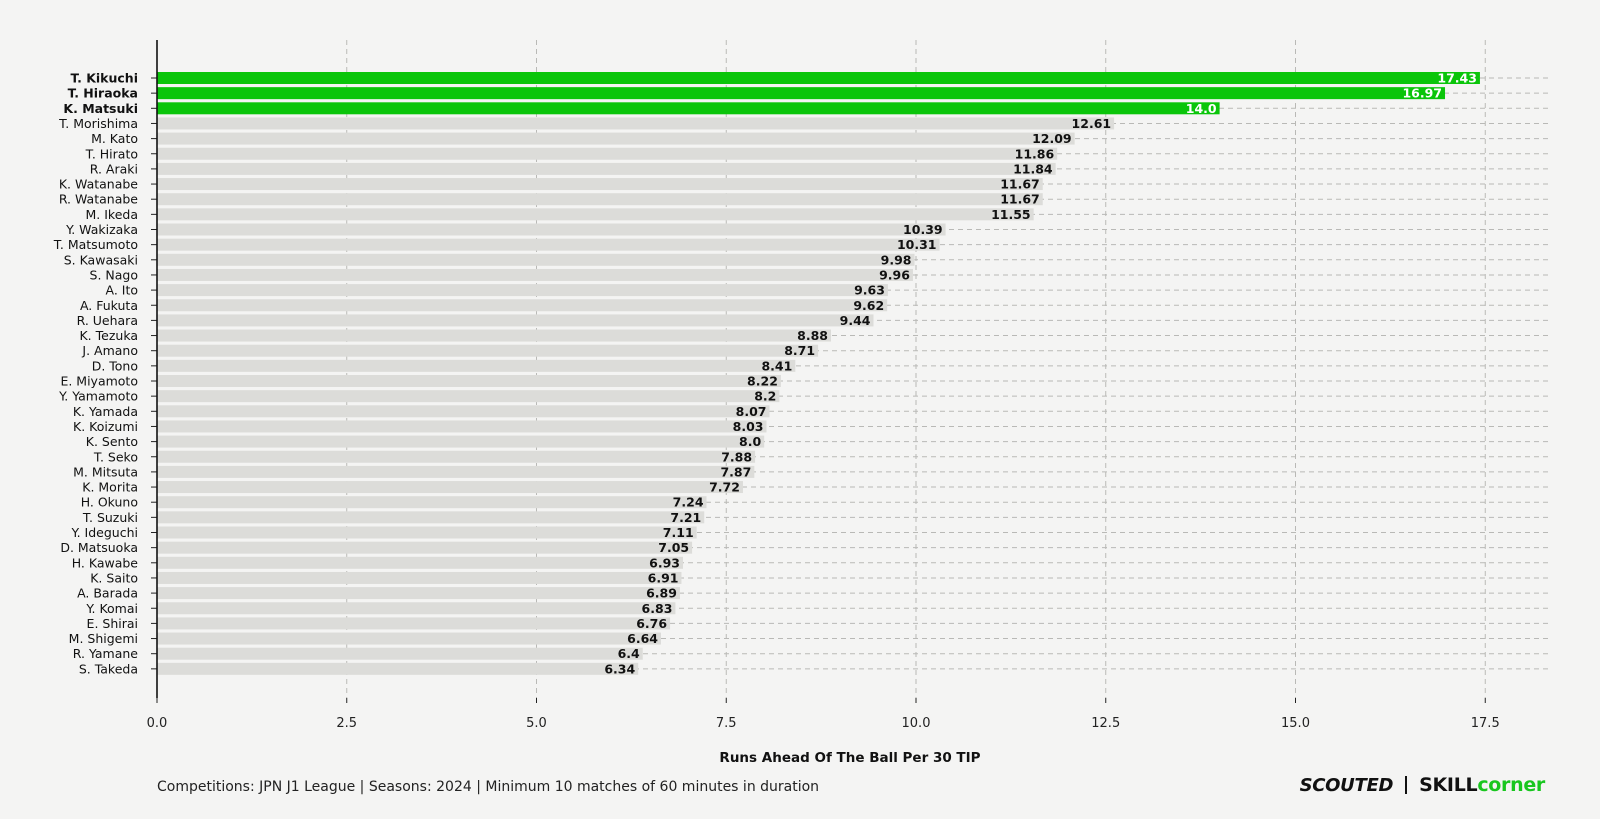  What do you see at coordinates (1485, 723) in the screenshot?
I see `x-tick-label: 17.5` at bounding box center [1485, 723].